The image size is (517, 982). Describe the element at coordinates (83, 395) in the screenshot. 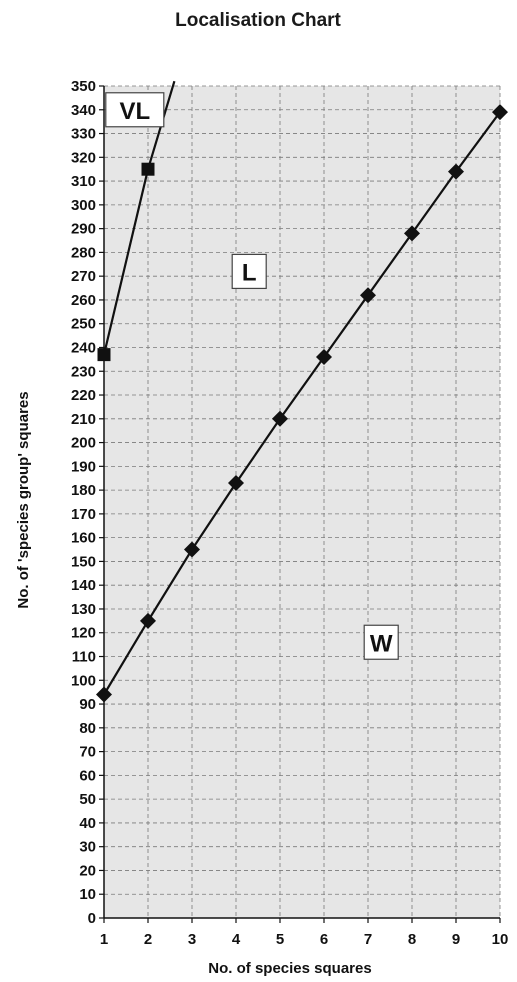

I see `y-tick-label: 220` at that location.